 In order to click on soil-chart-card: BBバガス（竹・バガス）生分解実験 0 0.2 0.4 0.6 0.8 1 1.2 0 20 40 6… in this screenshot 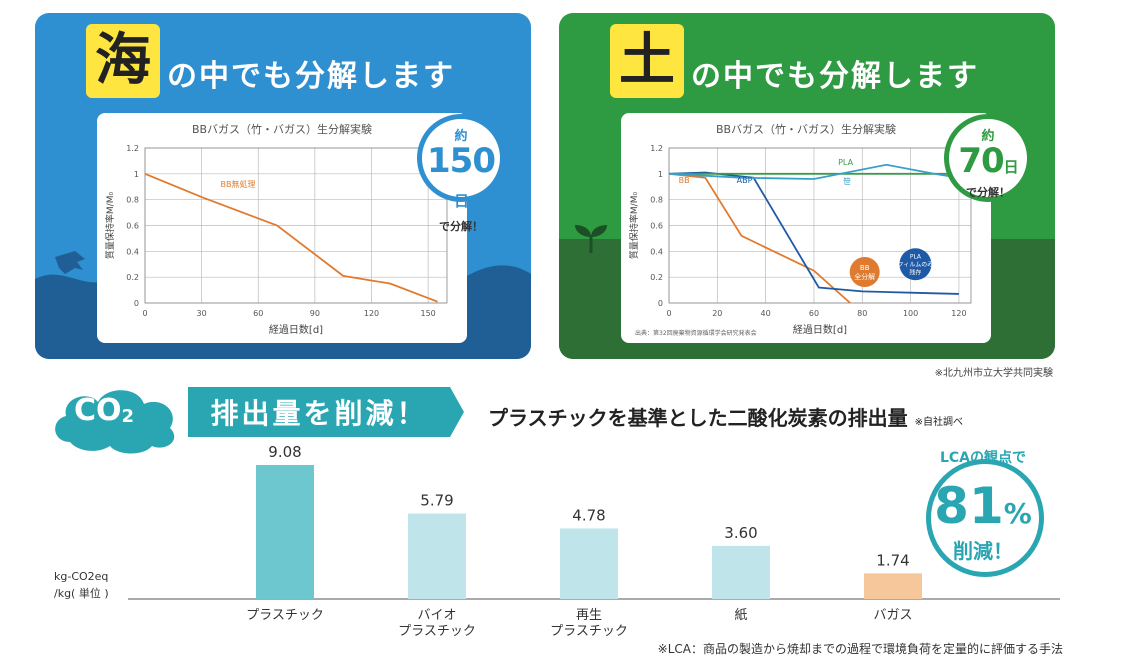, I will do `click(806, 228)`.